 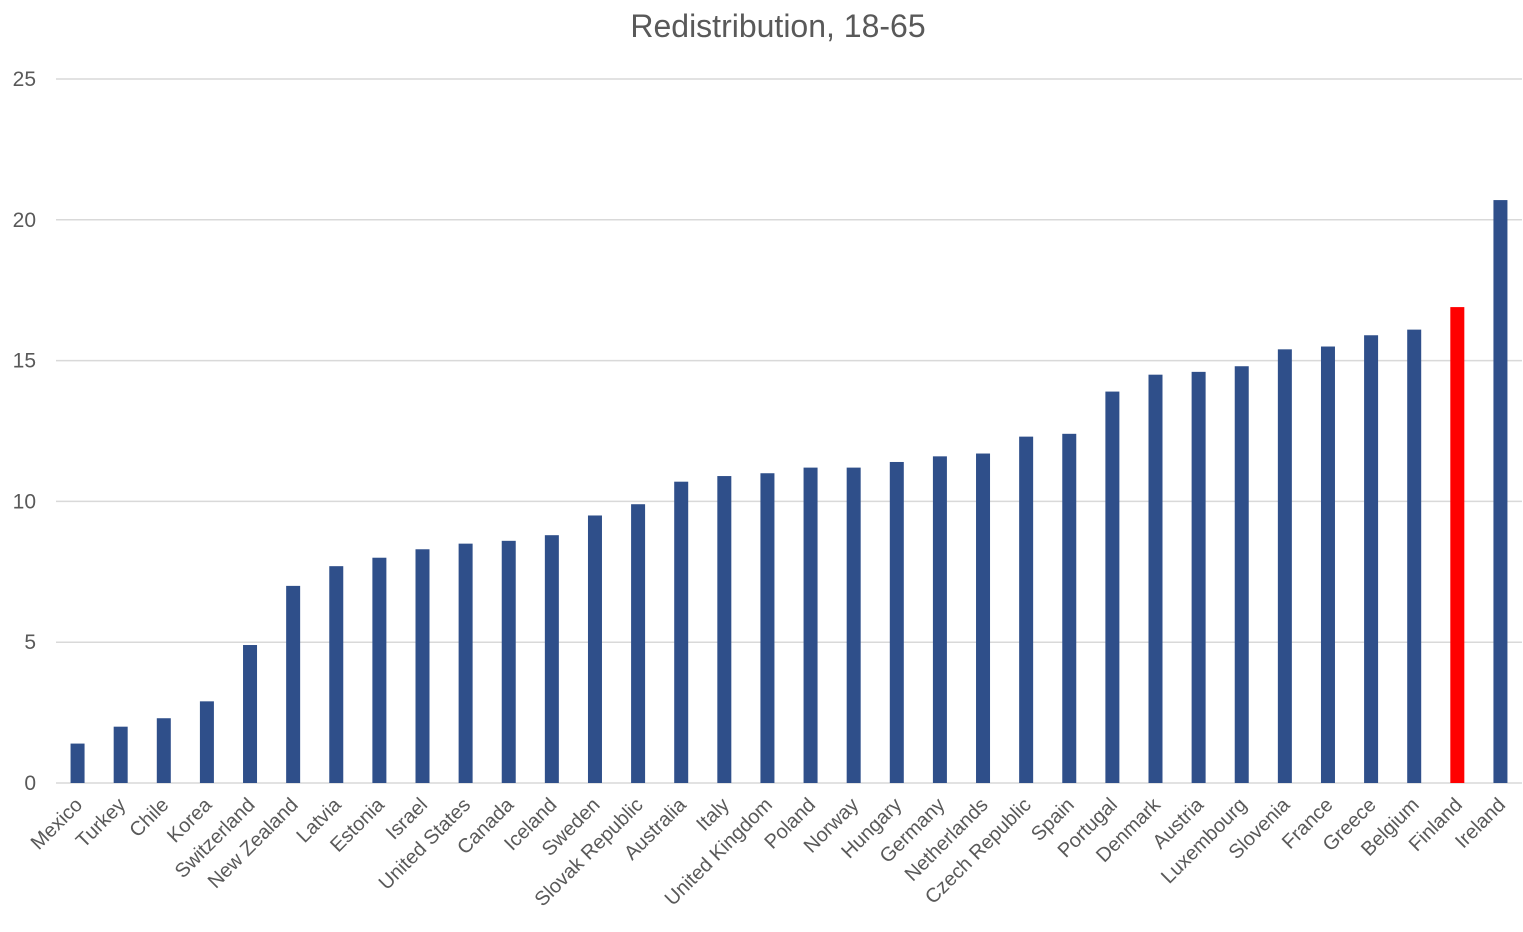 What do you see at coordinates (681, 632) in the screenshot?
I see `bar-australia` at bounding box center [681, 632].